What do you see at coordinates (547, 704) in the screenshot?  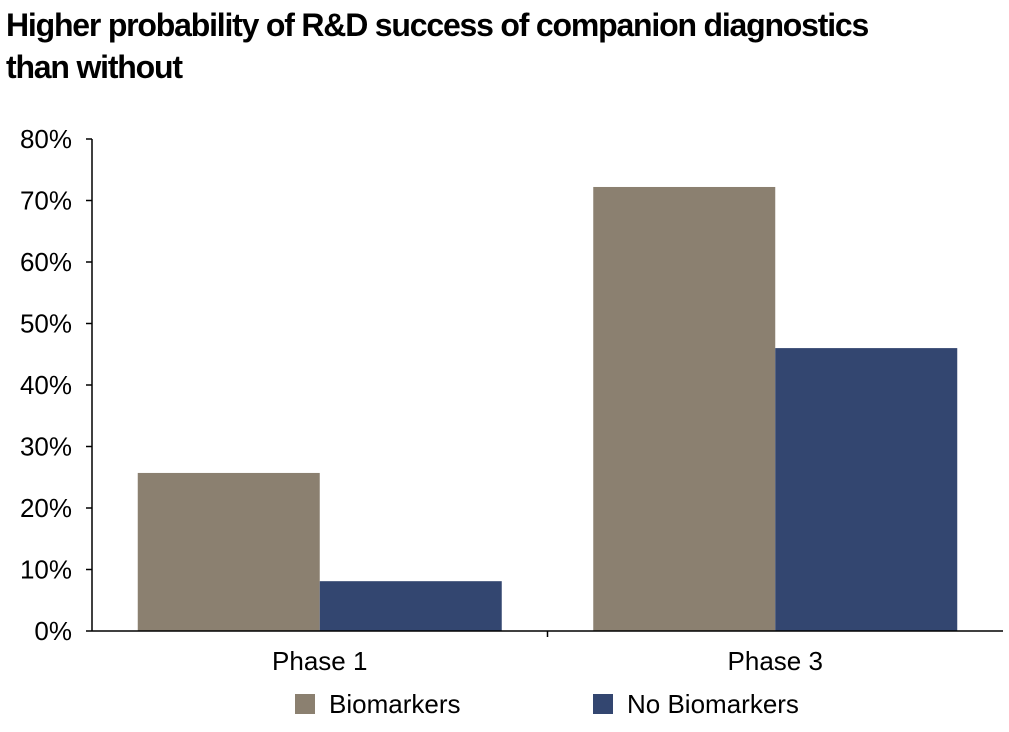 I see `legend: Biomarkers No Biomarkers` at bounding box center [547, 704].